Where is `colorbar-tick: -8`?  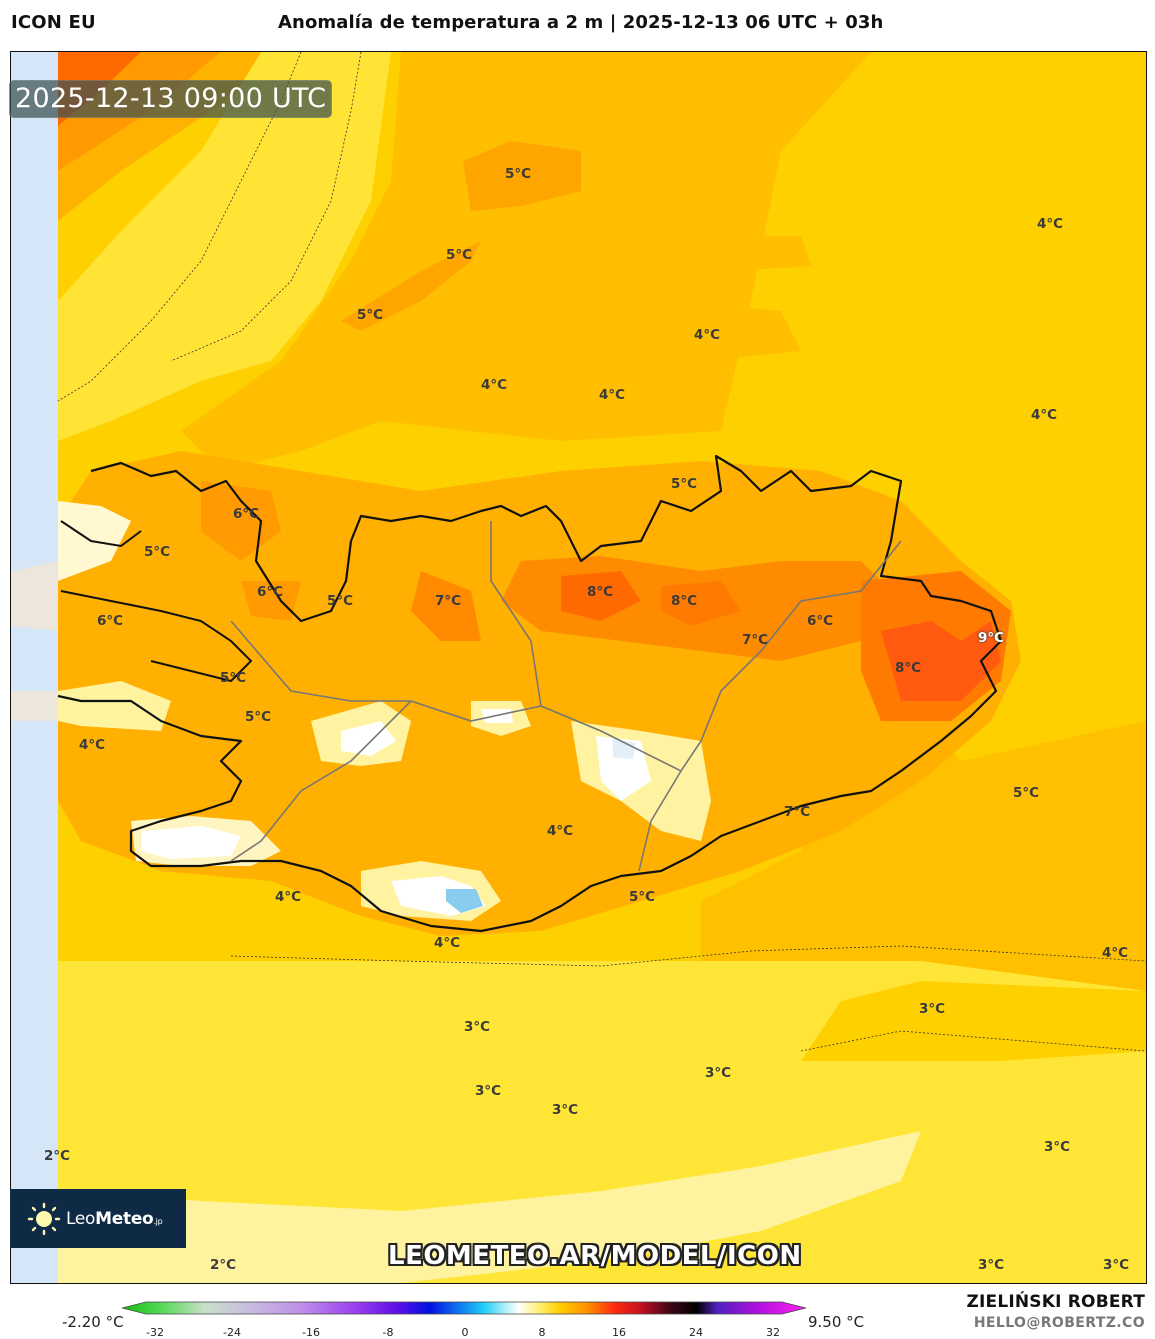 colorbar-tick: -8 is located at coordinates (388, 1332).